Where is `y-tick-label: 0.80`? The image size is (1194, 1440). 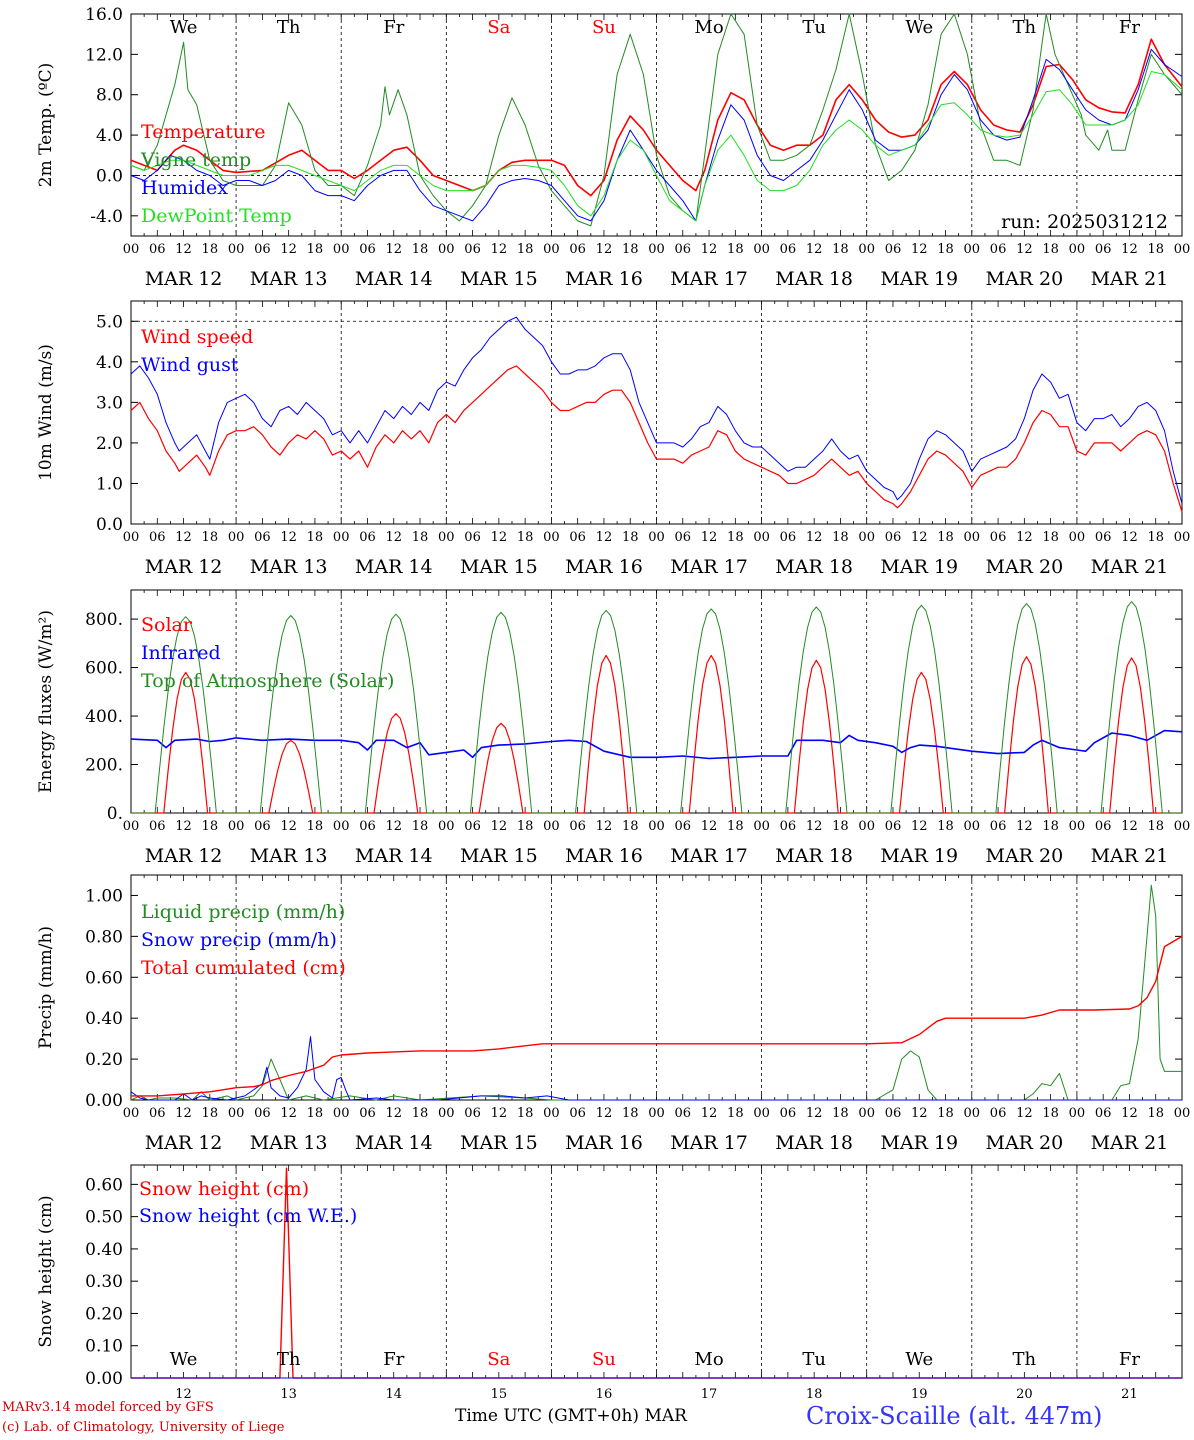 y-tick-label: 0.80 is located at coordinates (104, 937).